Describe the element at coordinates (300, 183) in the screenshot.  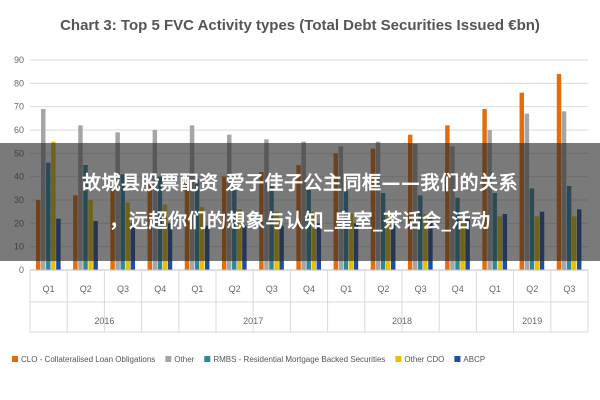
I see `overlay-text-line-1: 故城县股票配资 爱子佳子公主同框——我们的关系` at that location.